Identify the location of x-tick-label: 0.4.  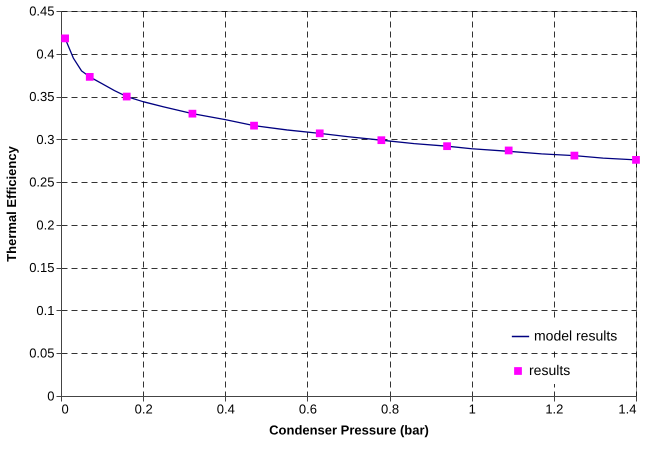
(225, 409).